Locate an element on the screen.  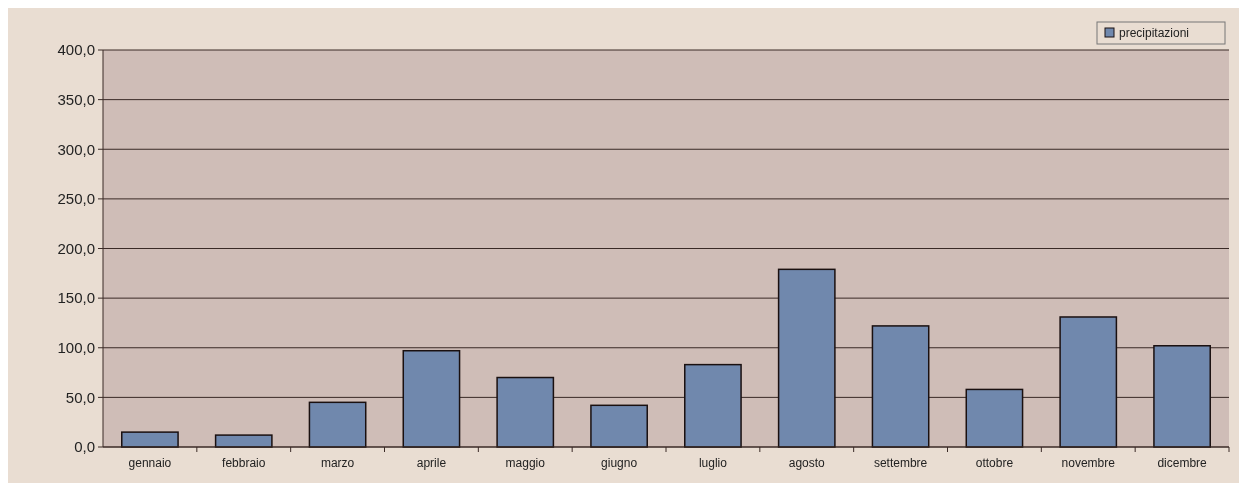
y-tick-label: 250,0 is located at coordinates (76, 199).